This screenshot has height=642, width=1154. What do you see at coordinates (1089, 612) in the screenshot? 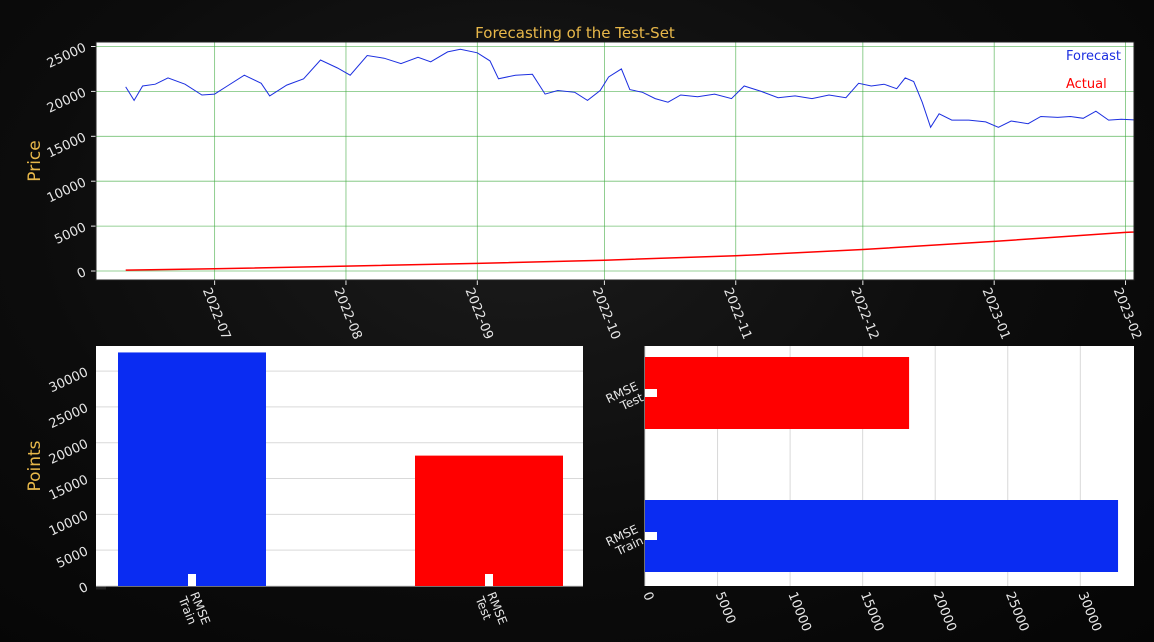
I see `x-tick-label: 30000` at bounding box center [1089, 612].